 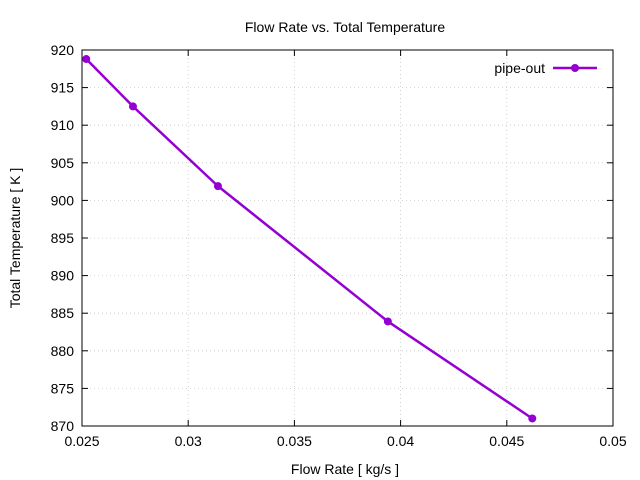 What do you see at coordinates (63, 50) in the screenshot?
I see `y-tick-label: 920` at bounding box center [63, 50].